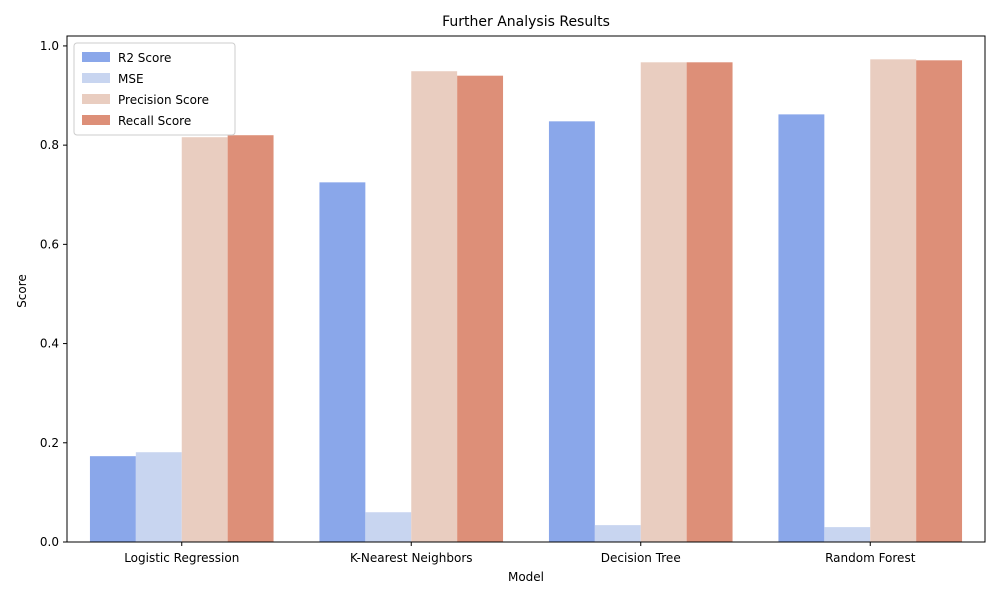 This screenshot has height=604, width=1000. Describe the element at coordinates (49, 46) in the screenshot. I see `y-tick-label: 1.0` at that location.